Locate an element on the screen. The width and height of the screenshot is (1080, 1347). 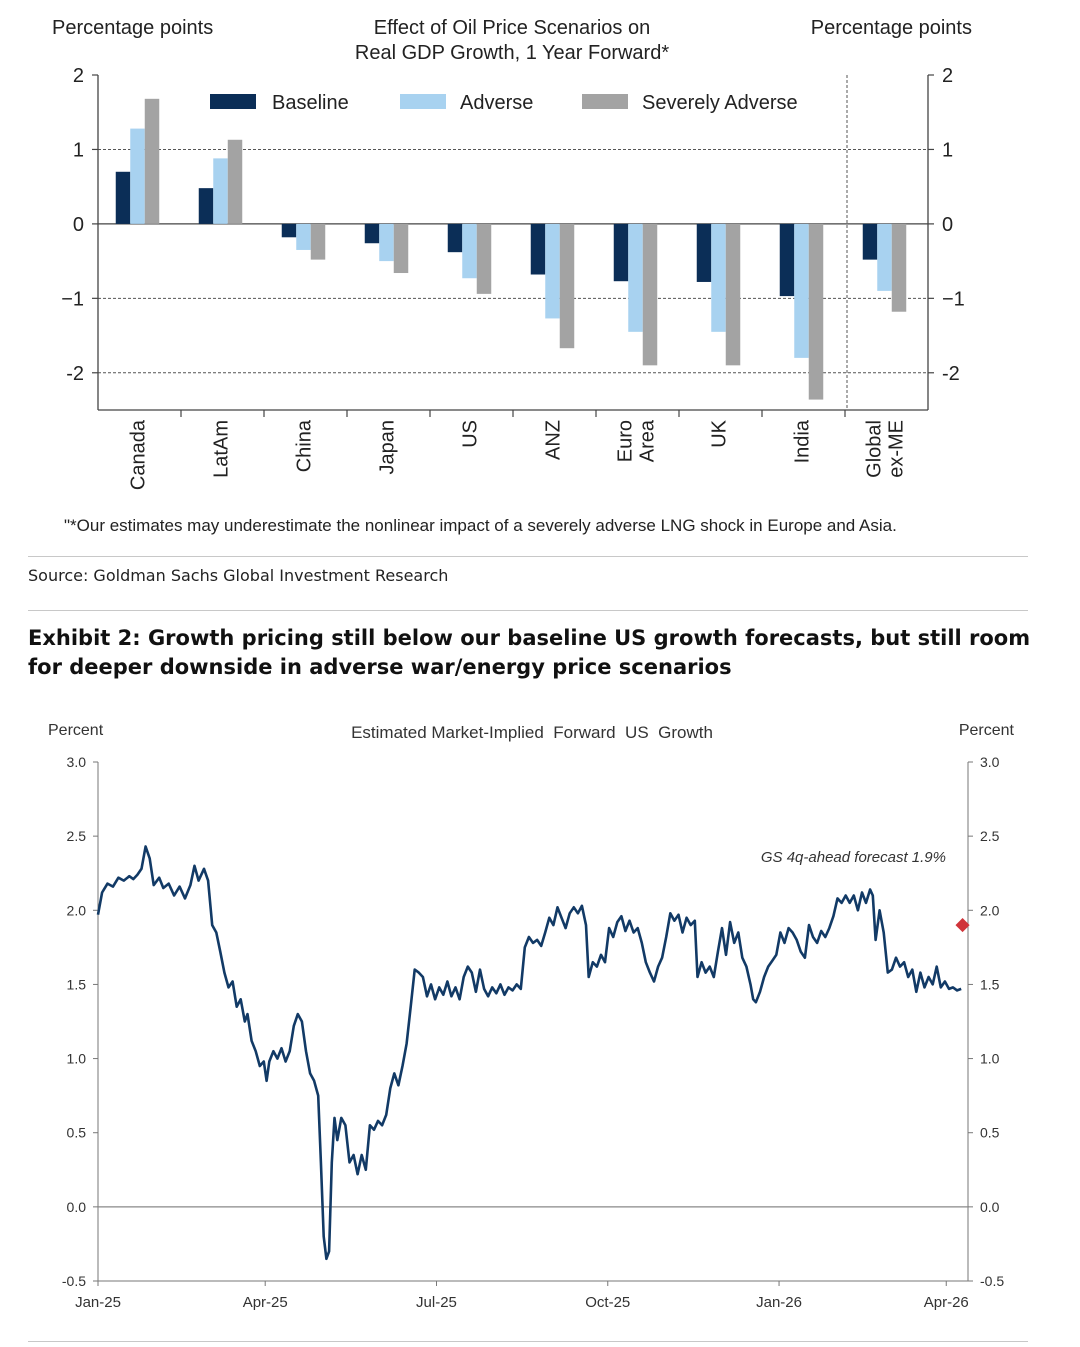
bar-category-label: Japan is located at coordinates (388, 447).